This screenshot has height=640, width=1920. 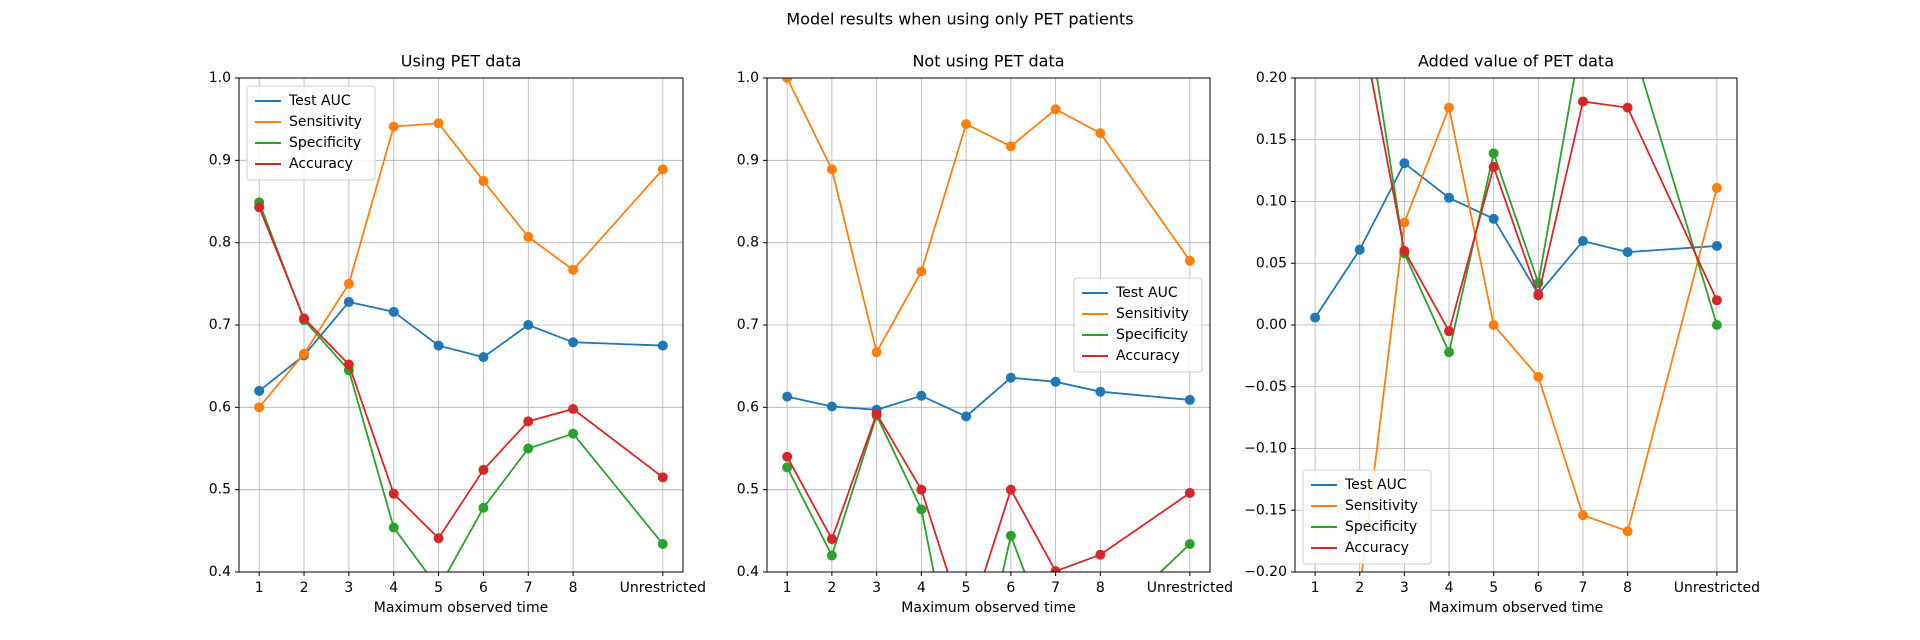 I want to click on y-tick-label: −0.20, so click(x=1265, y=572).